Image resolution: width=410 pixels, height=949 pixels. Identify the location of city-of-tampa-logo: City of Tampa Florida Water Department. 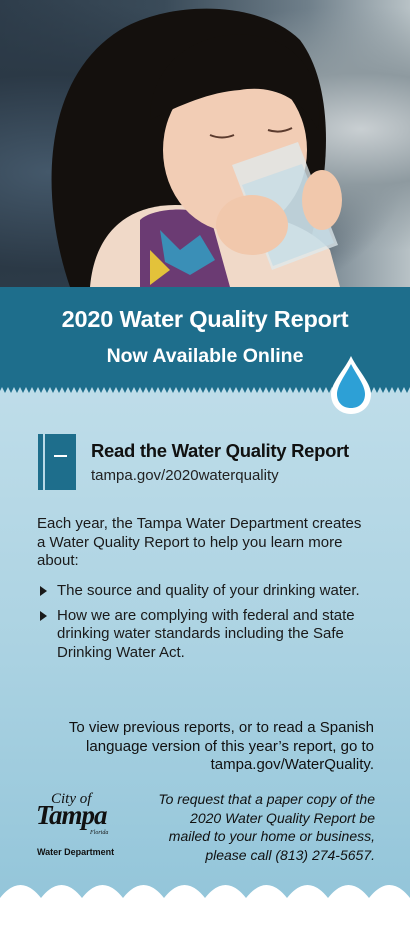
(79, 826).